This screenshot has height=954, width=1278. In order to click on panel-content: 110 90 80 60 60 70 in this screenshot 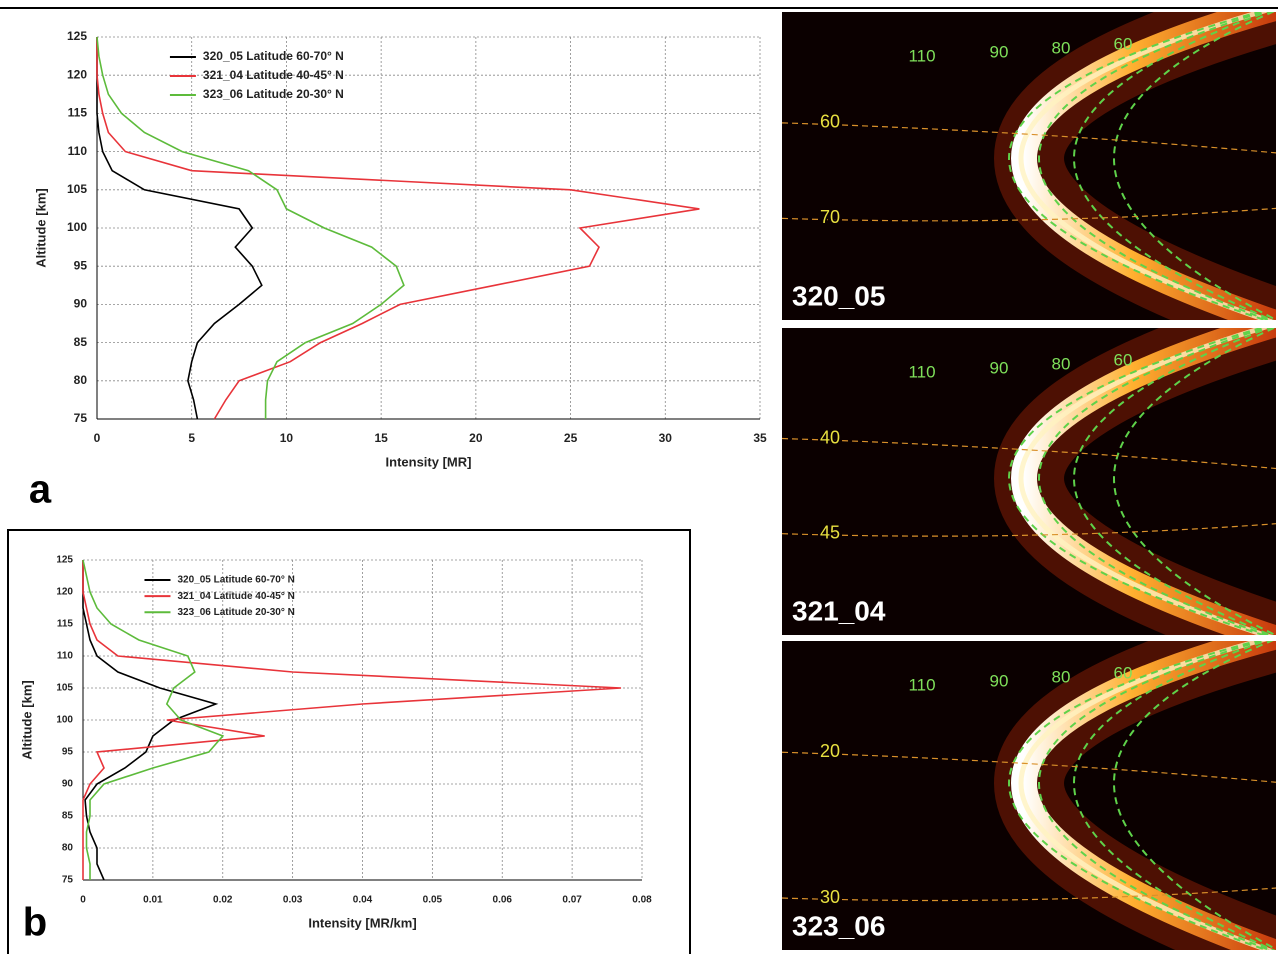, I will do `click(1029, 166)`.